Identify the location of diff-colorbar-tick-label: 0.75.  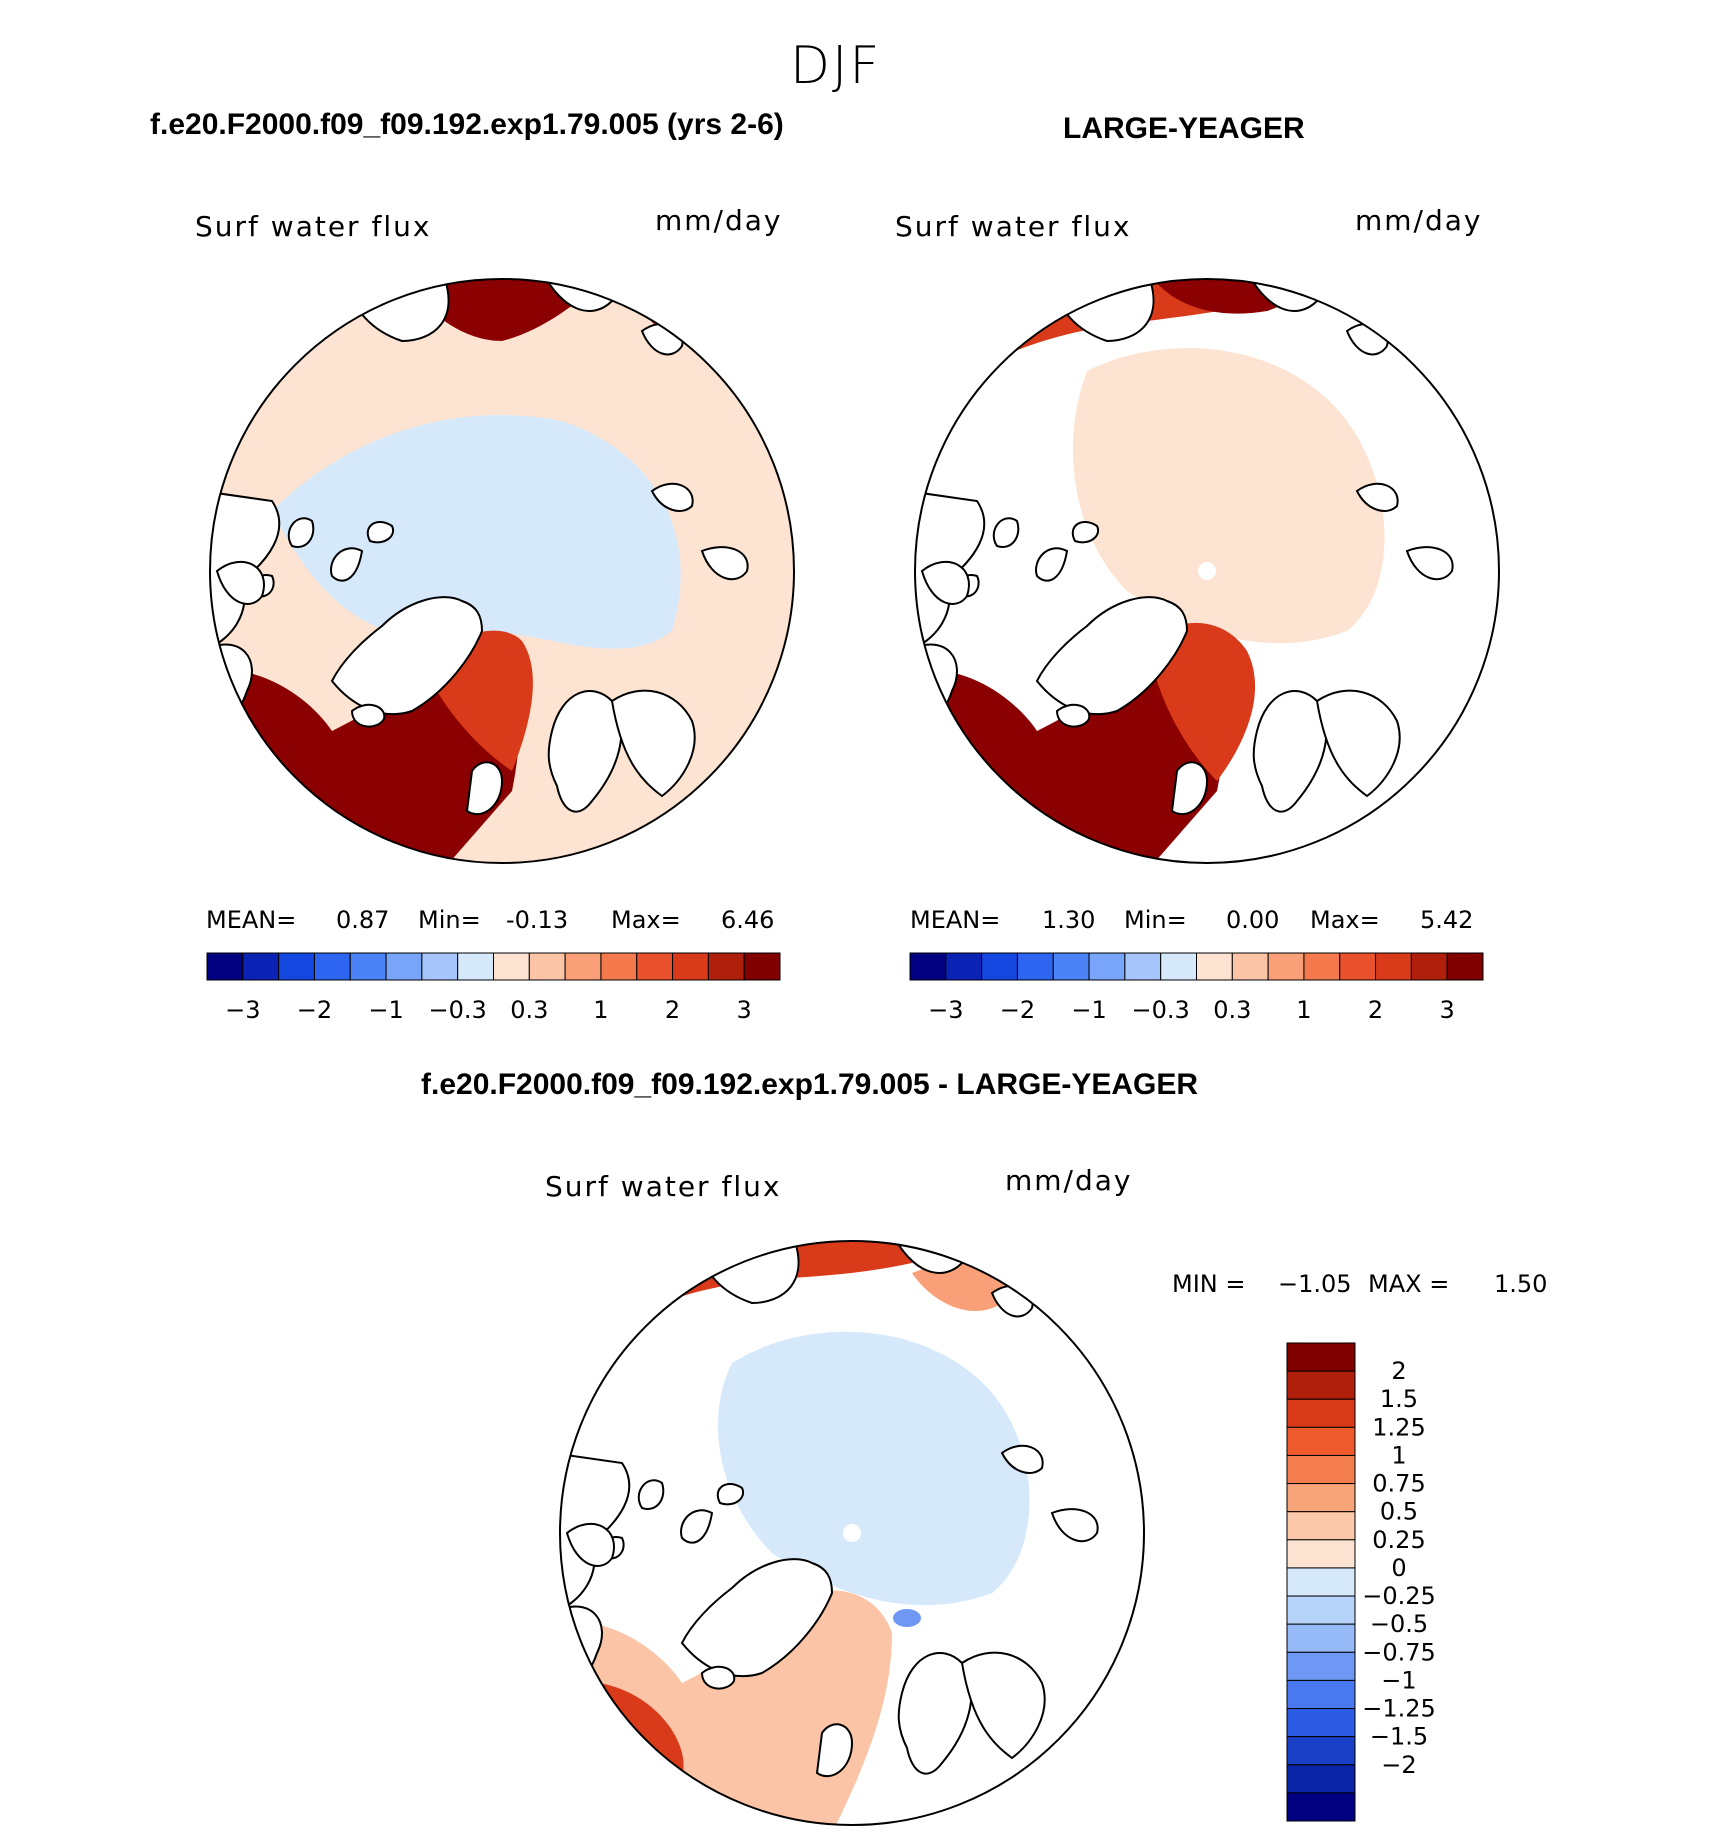
(1398, 1484).